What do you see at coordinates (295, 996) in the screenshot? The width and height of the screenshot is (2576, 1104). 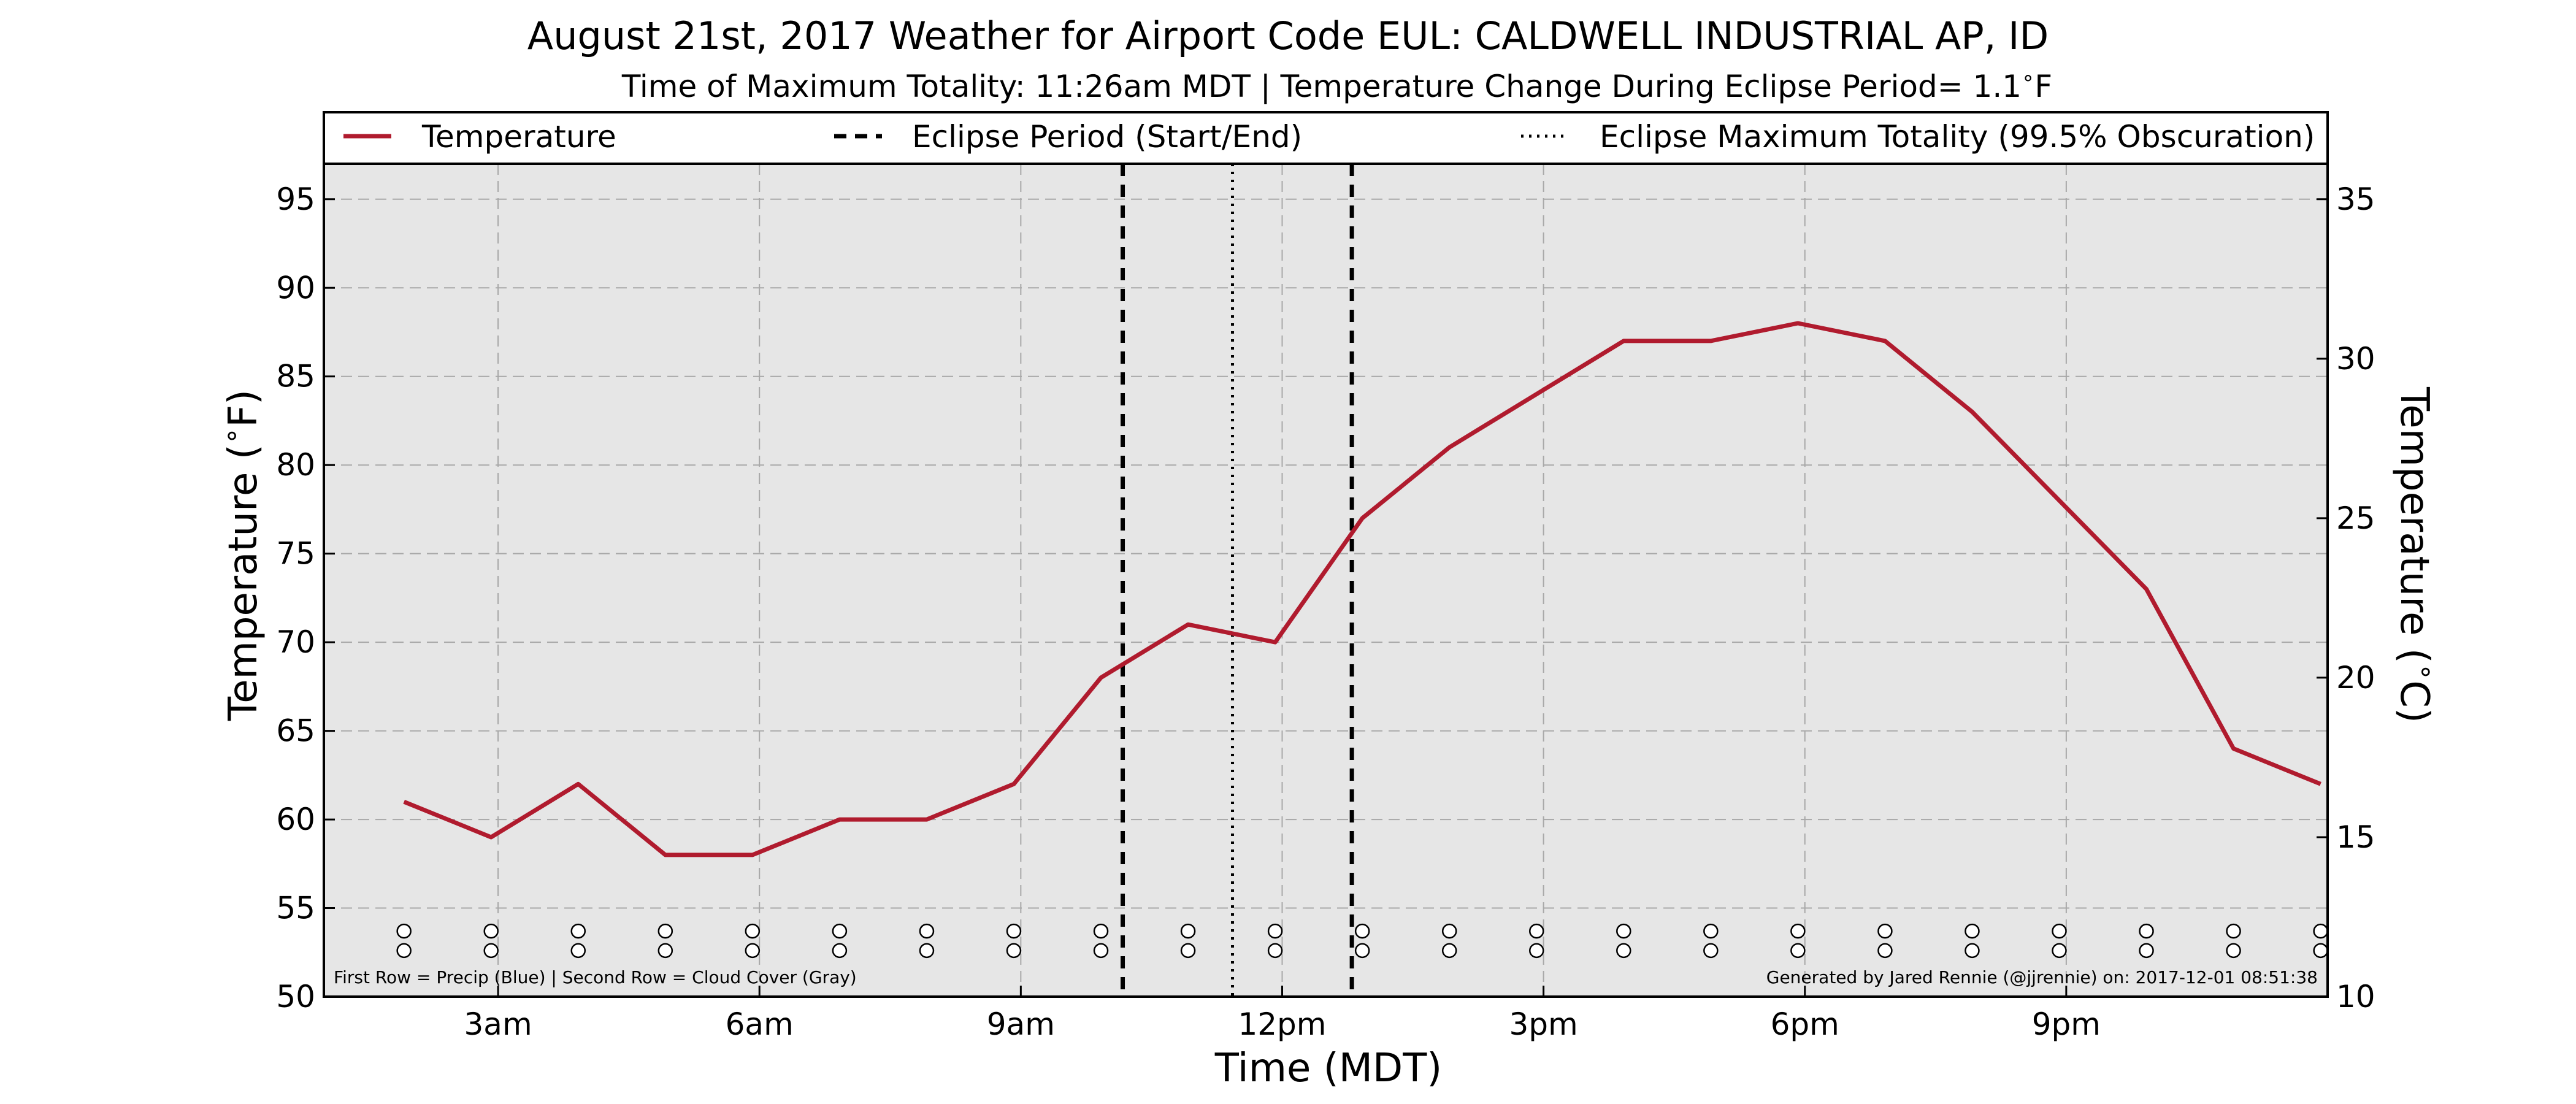 I see `y-left-tick-label: 50` at bounding box center [295, 996].